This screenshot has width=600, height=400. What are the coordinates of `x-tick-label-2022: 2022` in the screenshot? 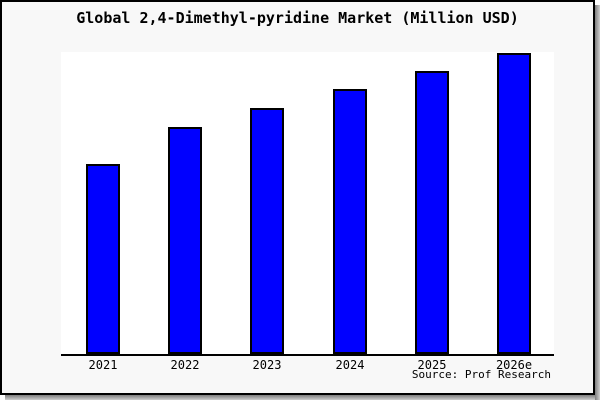 It's located at (185, 365).